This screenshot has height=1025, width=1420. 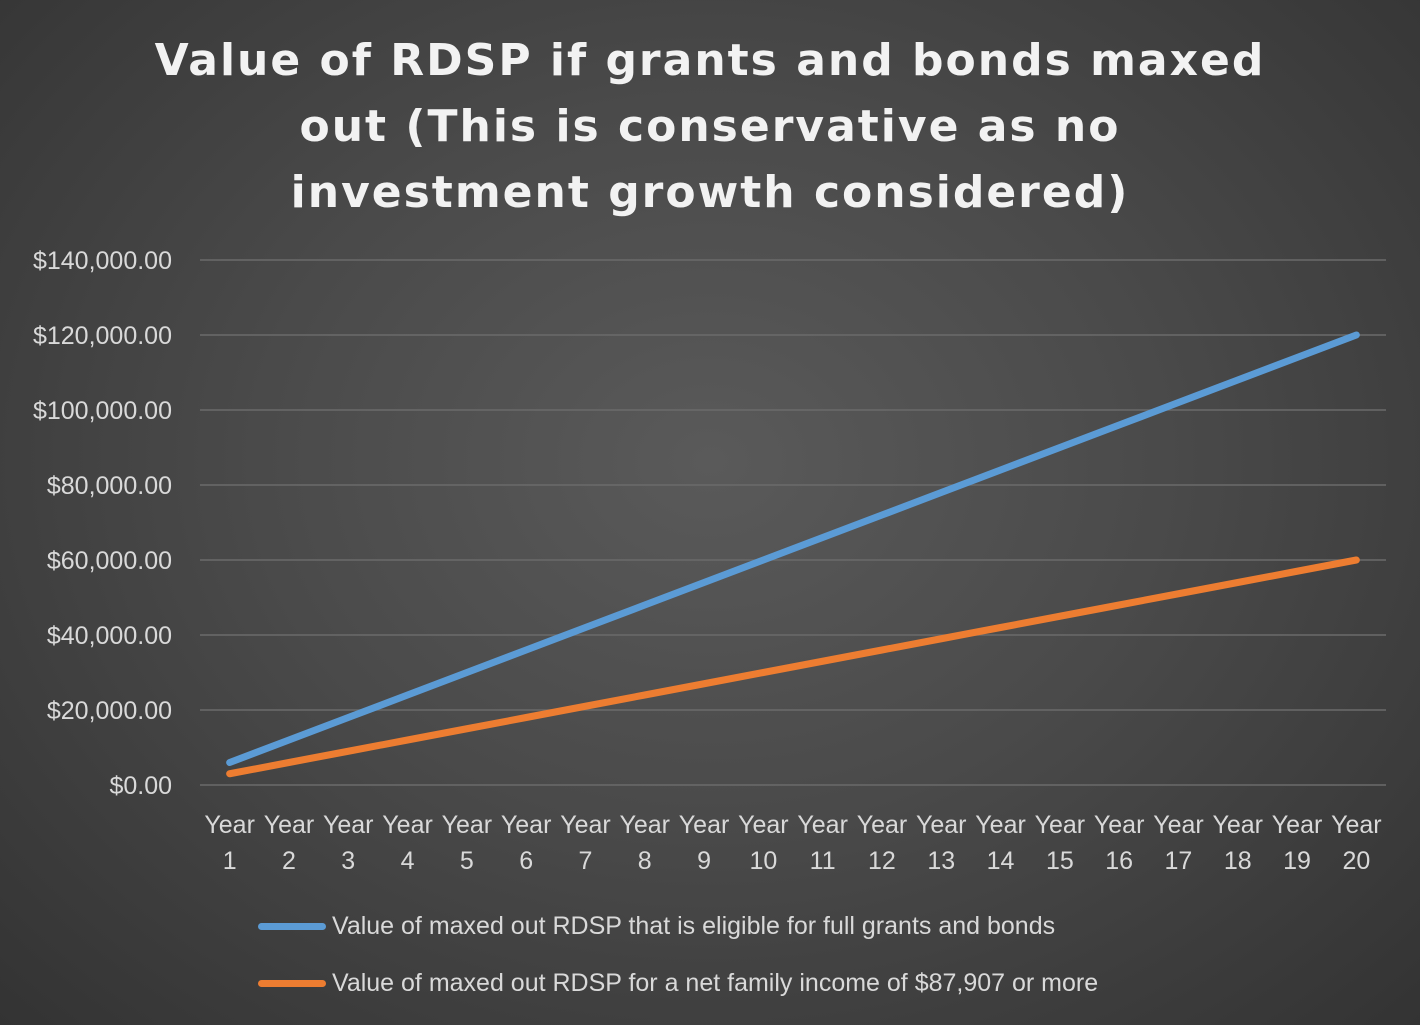 I want to click on x-tick-label-15: Year 15, so click(x=1060, y=843).